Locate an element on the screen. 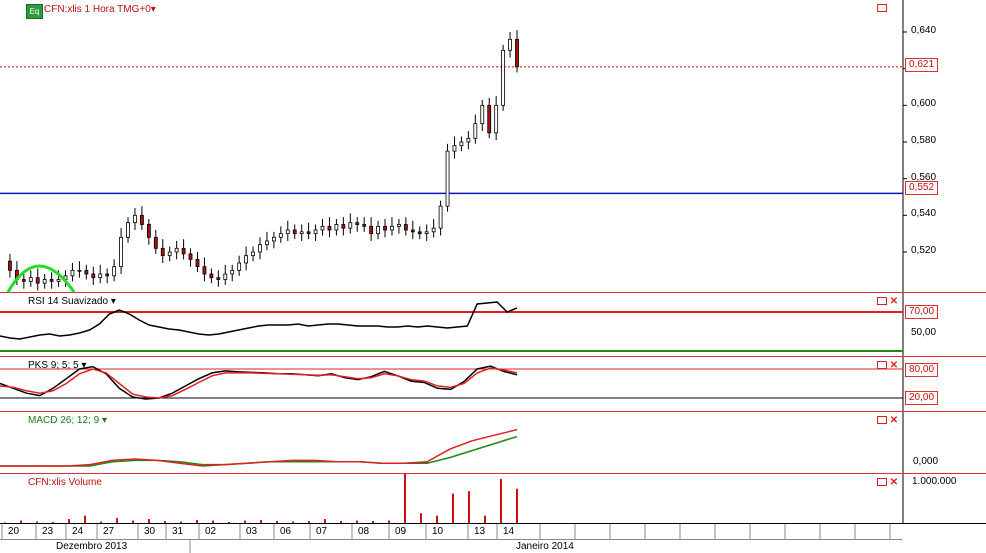 The height and width of the screenshot is (553, 986). x-day-label: 14 is located at coordinates (509, 531).